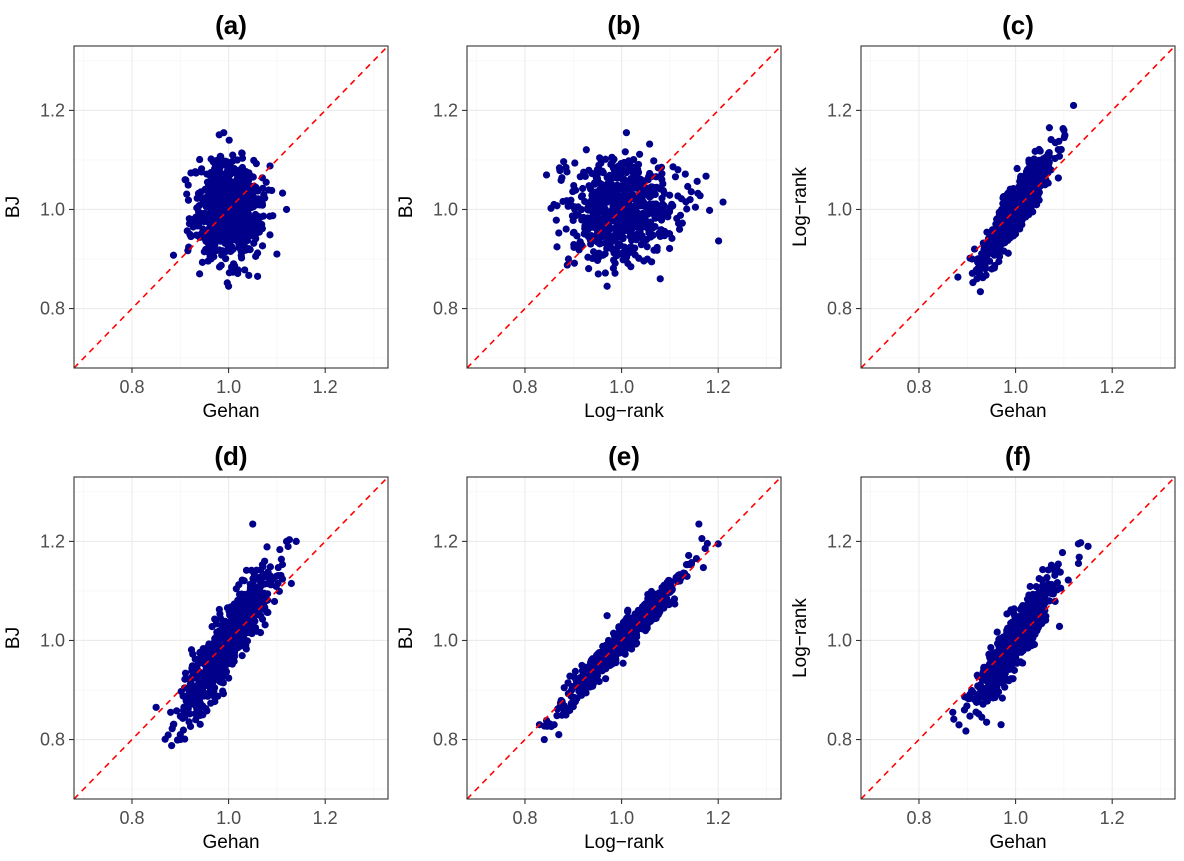 The image size is (1184, 861). I want to click on y-tick-label: 0.8, so click(839, 309).